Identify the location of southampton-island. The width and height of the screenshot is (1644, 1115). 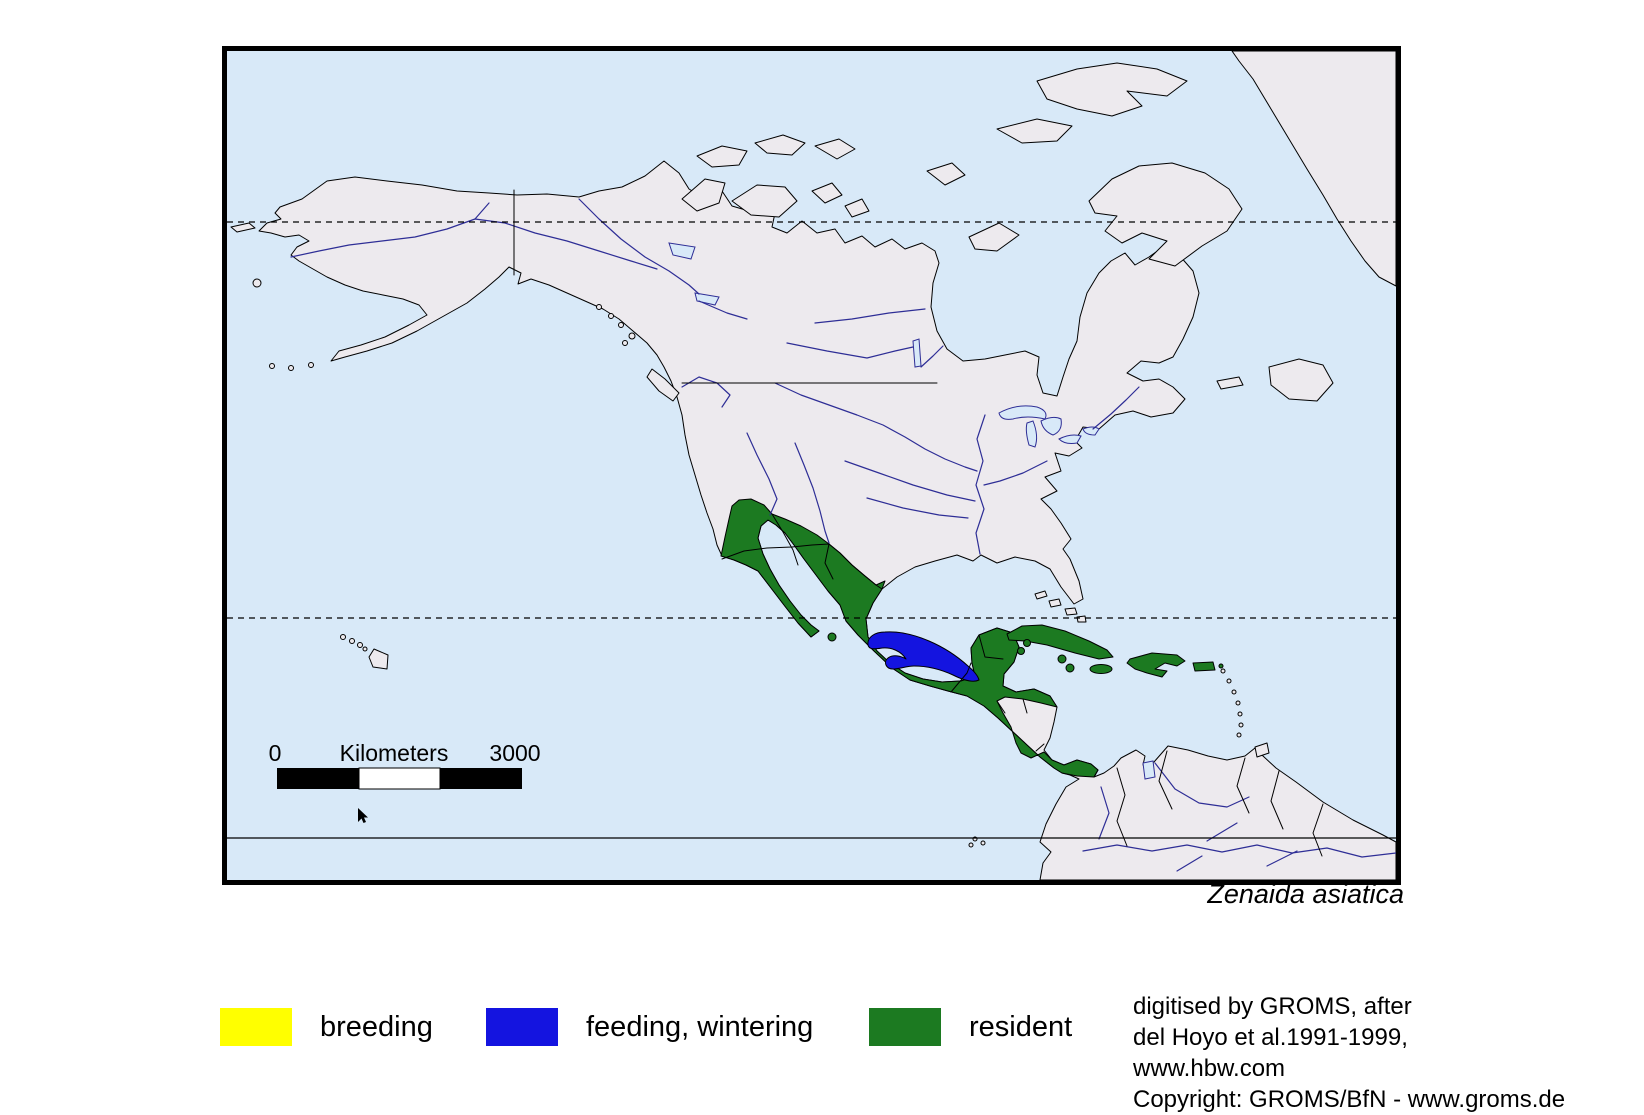
(994, 237).